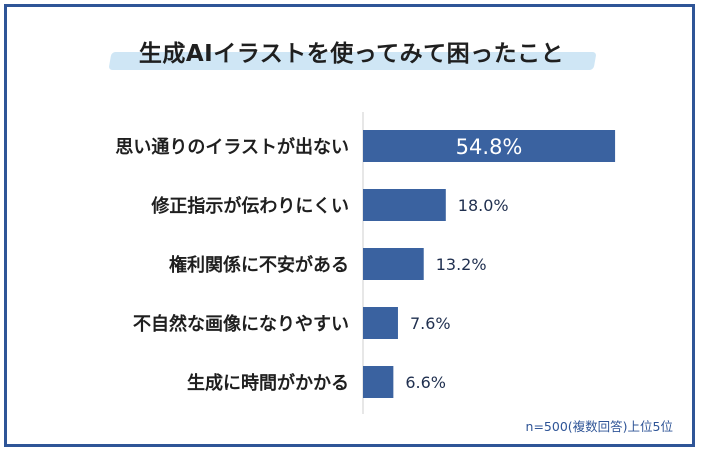 The height and width of the screenshot is (455, 703). Describe the element at coordinates (268, 383) in the screenshot. I see `category-label: 生成に時間がかかる` at that location.